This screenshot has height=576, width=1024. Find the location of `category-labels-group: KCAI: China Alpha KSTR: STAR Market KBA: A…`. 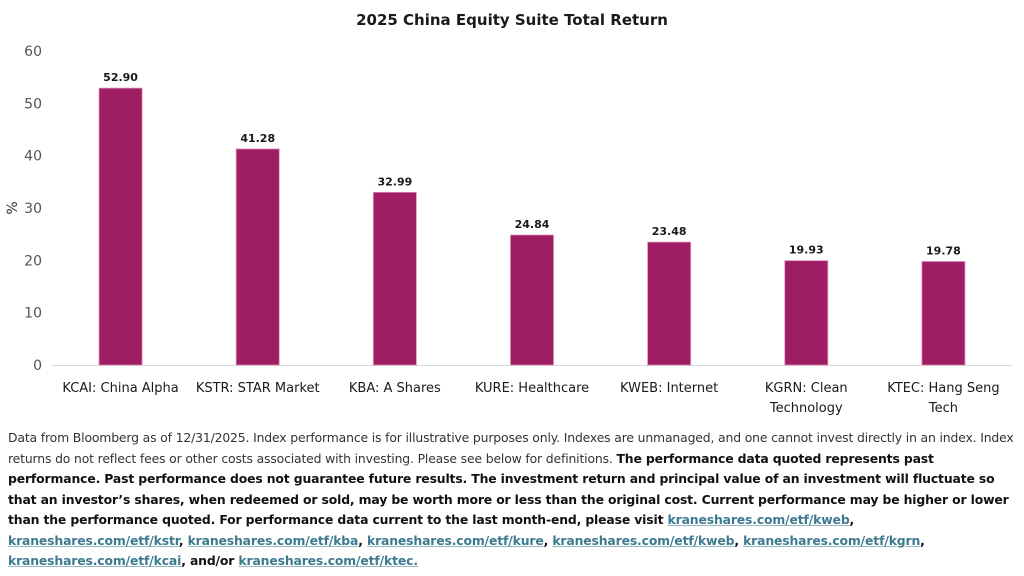

category-labels-group: KCAI: China Alpha KSTR: STAR Market KBA: A… is located at coordinates (530, 398).